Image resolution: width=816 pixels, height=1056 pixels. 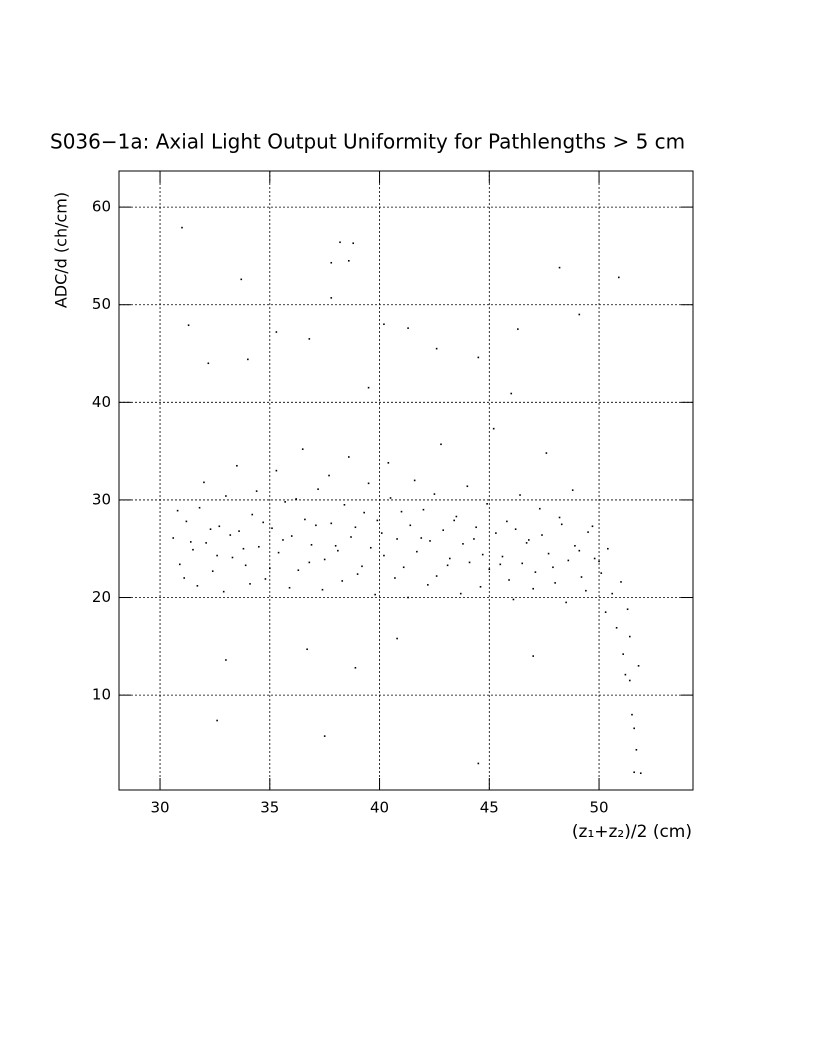 What do you see at coordinates (101, 304) in the screenshot?
I see `y-tick-label: 50` at bounding box center [101, 304].